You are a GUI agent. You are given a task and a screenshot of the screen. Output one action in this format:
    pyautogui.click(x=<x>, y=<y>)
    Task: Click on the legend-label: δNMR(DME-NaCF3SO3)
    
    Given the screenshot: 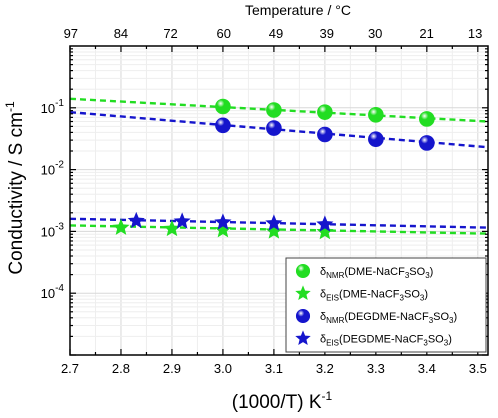 What is the action you would take?
    pyautogui.click(x=376, y=273)
    